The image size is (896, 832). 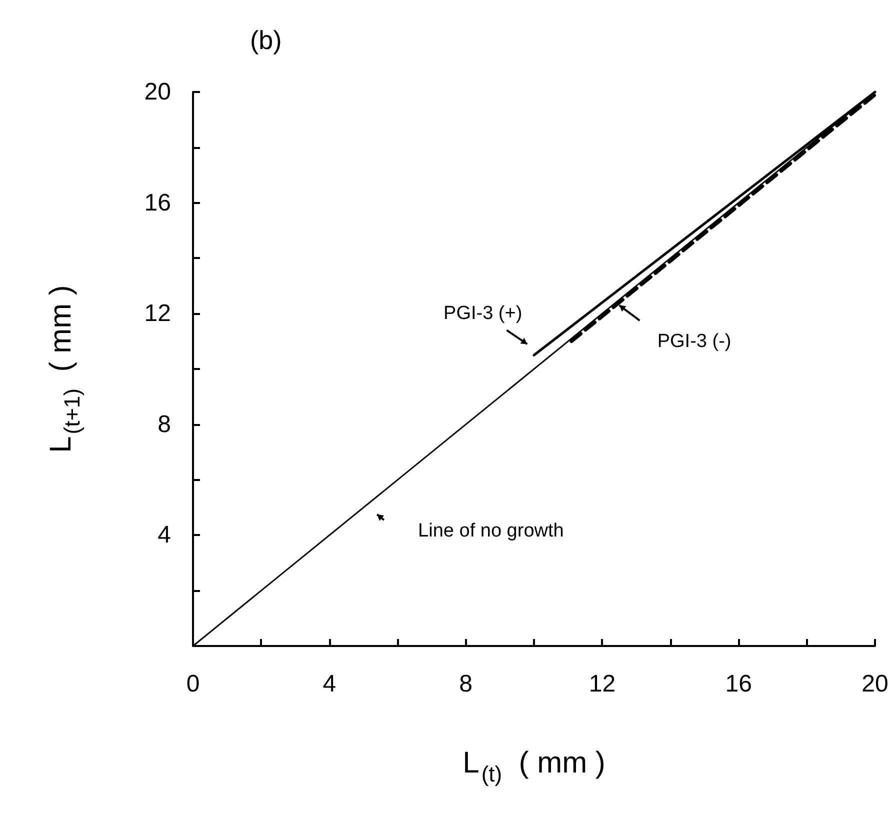 What do you see at coordinates (157, 202) in the screenshot?
I see `y-tick-label: 16` at bounding box center [157, 202].